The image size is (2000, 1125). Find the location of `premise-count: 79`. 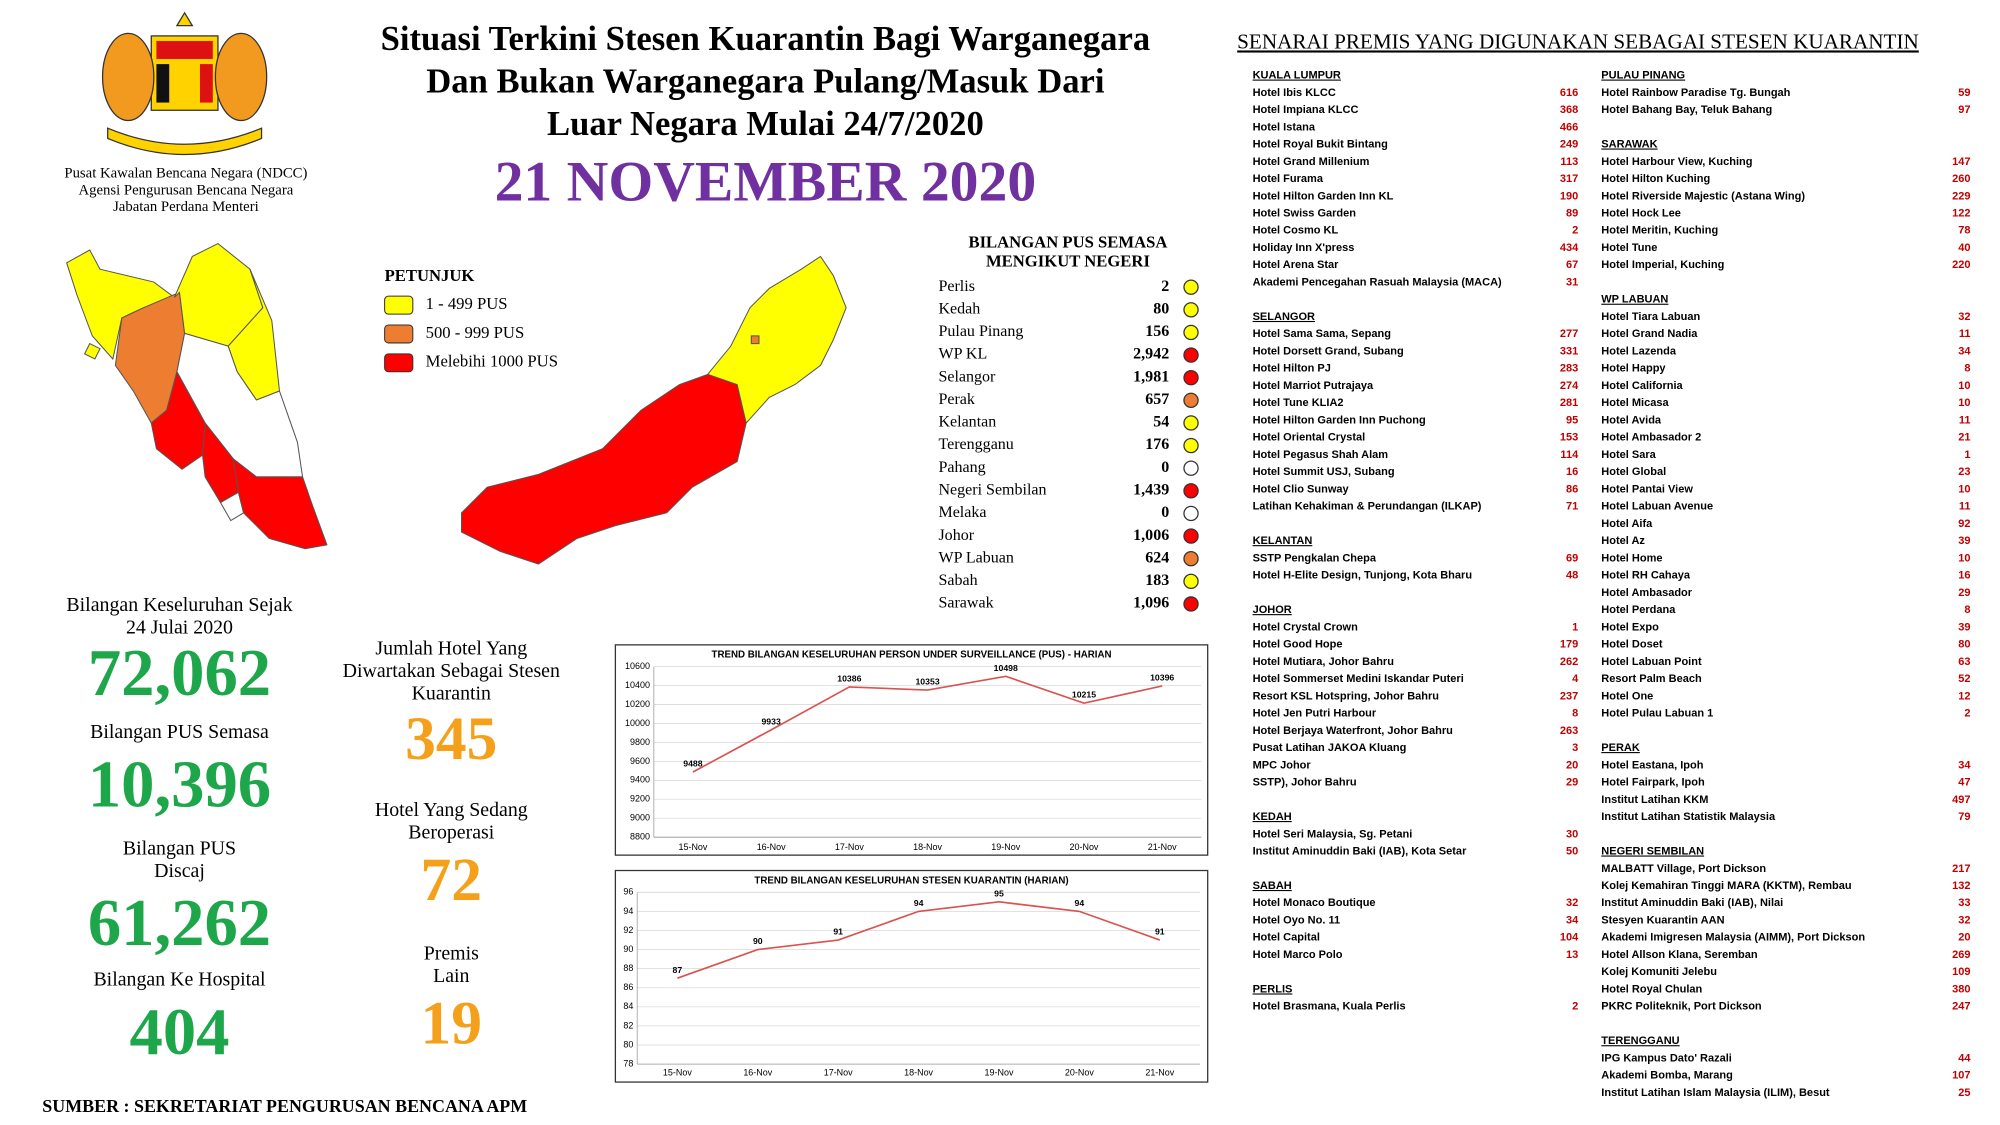

premise-count: 79 is located at coordinates (1964, 817).